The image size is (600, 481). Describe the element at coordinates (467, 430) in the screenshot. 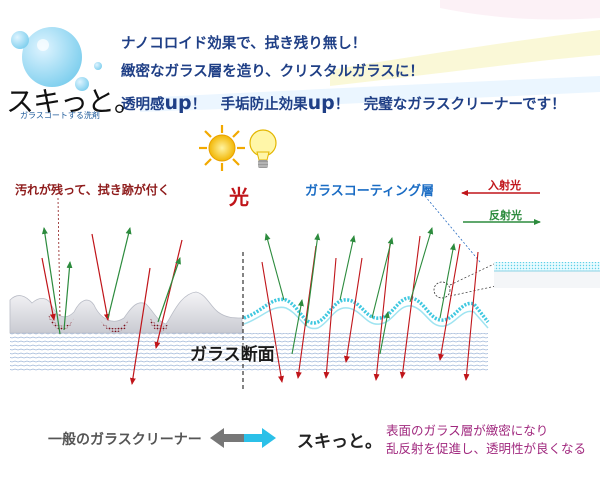

I see `description-line-1: 表面のガラス層が緻密になり` at that location.